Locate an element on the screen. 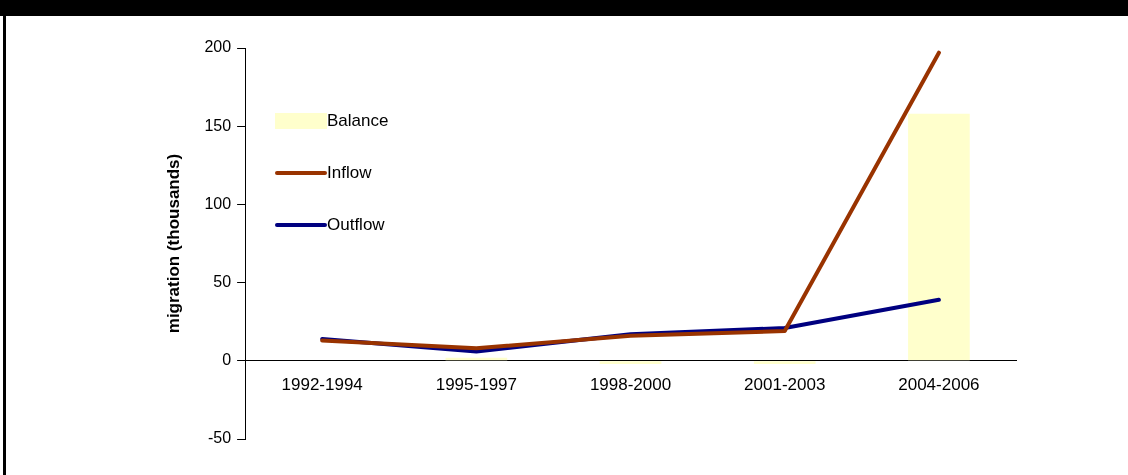  x-tick-label: 1998-2000 is located at coordinates (630, 384).